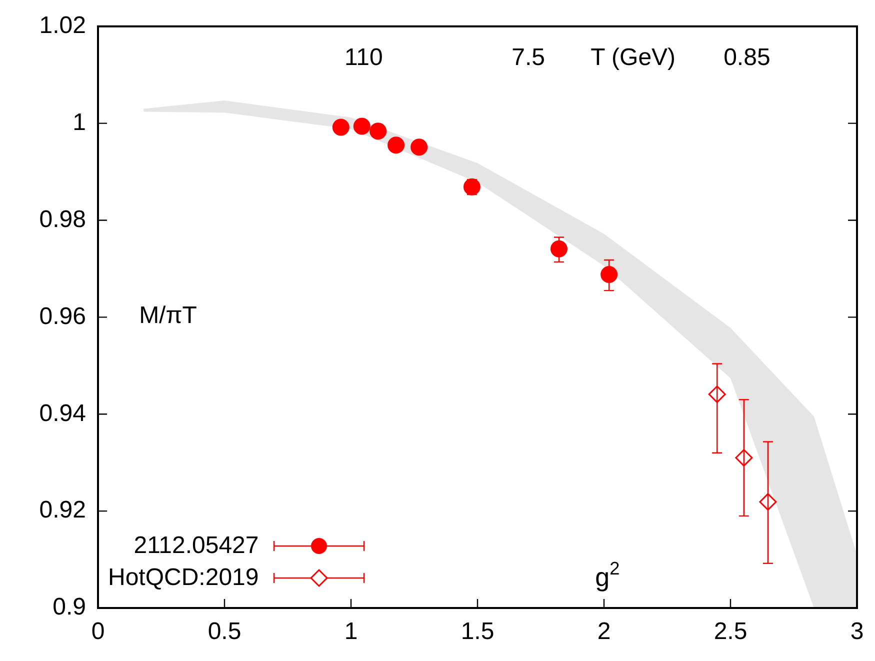 The width and height of the screenshot is (875, 661). I want to click on annotation: 110, so click(363, 58).